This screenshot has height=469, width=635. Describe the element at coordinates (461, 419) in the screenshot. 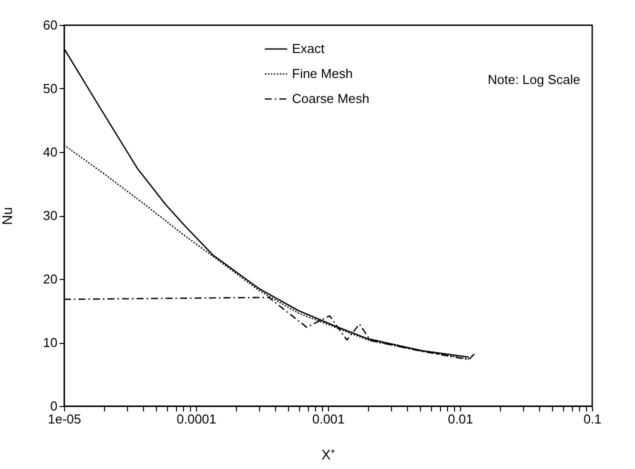

I see `x-tick-label: 0.01` at that location.